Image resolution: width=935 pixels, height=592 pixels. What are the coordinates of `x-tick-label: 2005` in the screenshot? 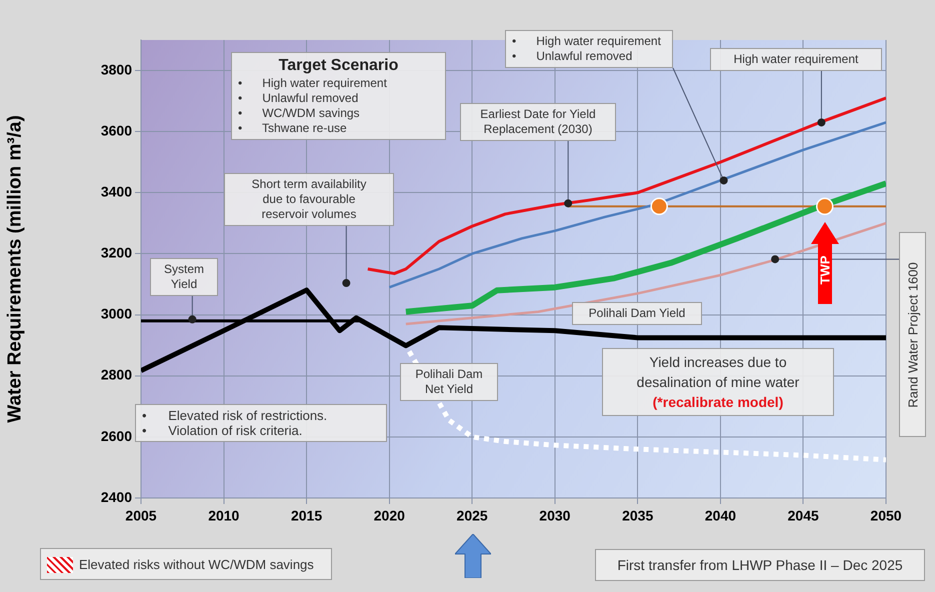 It's located at (141, 515).